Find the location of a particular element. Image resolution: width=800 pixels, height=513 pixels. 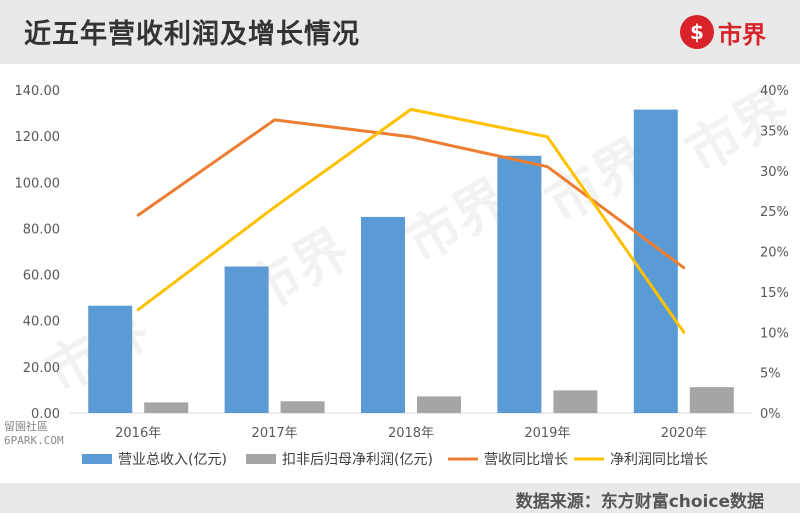

page-title: 近五年营收利润及增长情况 is located at coordinates (192, 34).